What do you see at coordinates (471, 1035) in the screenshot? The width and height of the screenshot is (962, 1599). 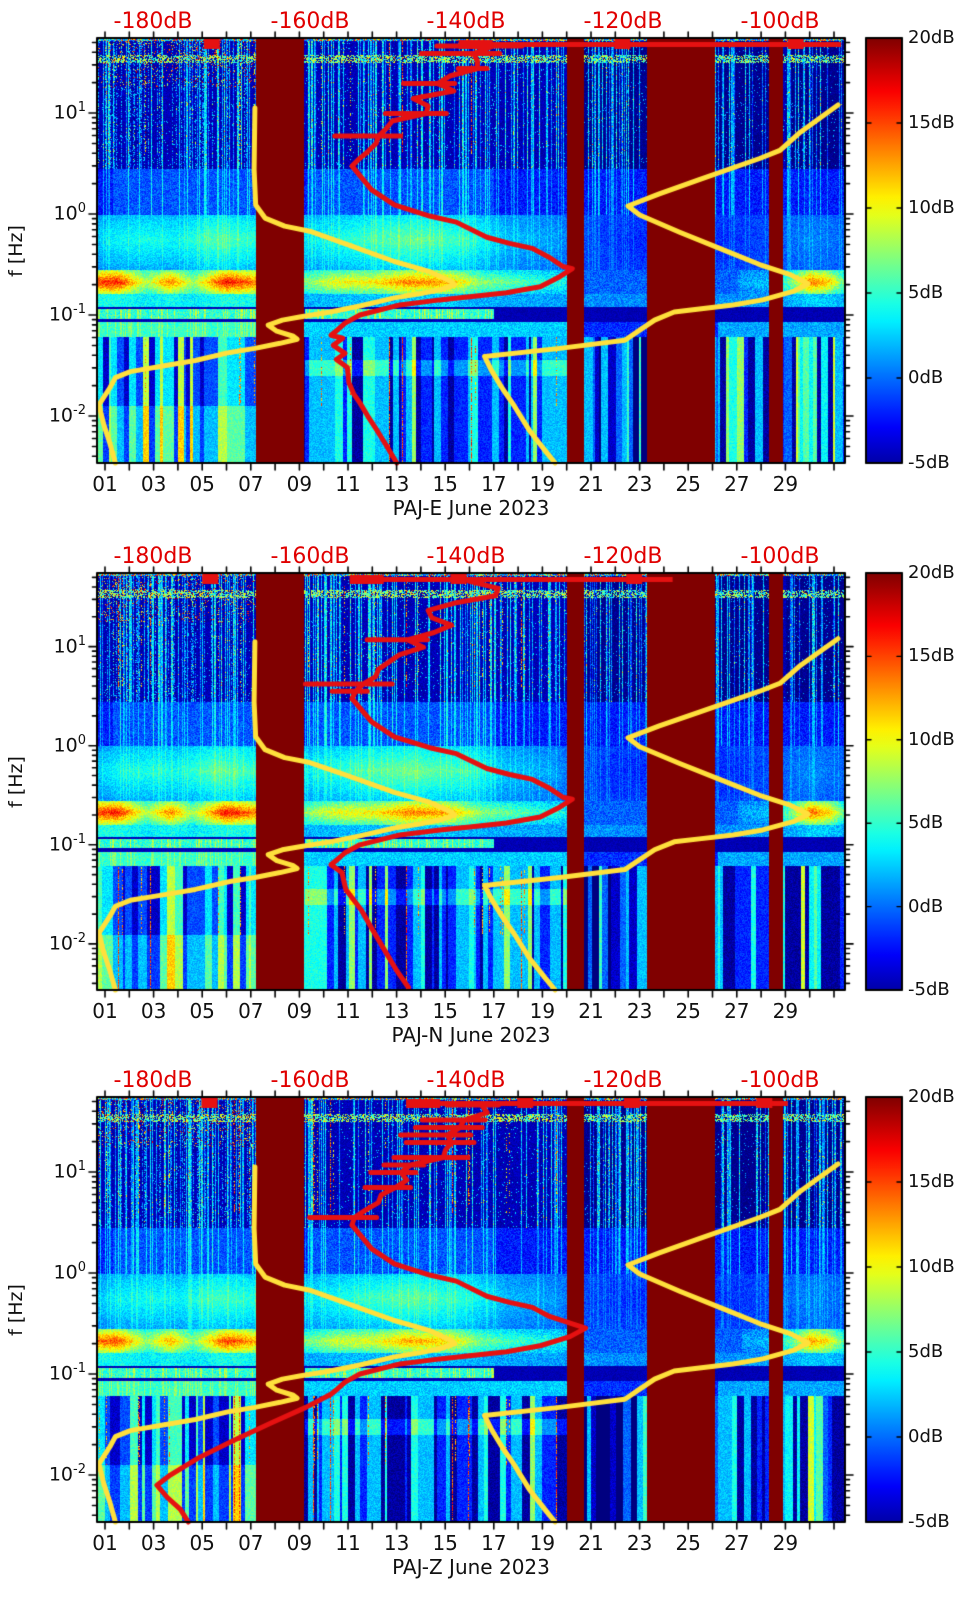 I see `panel-title: PAJ-N June 2023` at bounding box center [471, 1035].